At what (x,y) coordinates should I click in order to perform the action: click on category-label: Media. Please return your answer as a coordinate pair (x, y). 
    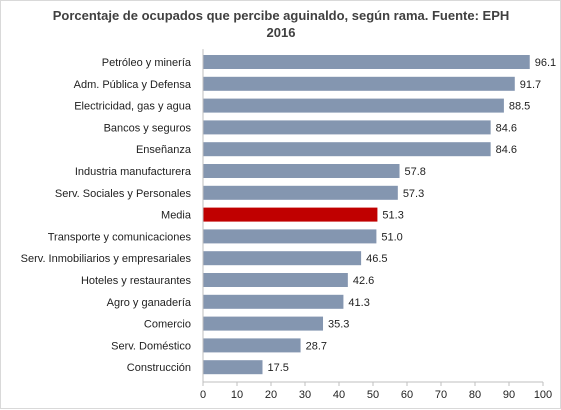
    Looking at the image, I should click on (176, 216).